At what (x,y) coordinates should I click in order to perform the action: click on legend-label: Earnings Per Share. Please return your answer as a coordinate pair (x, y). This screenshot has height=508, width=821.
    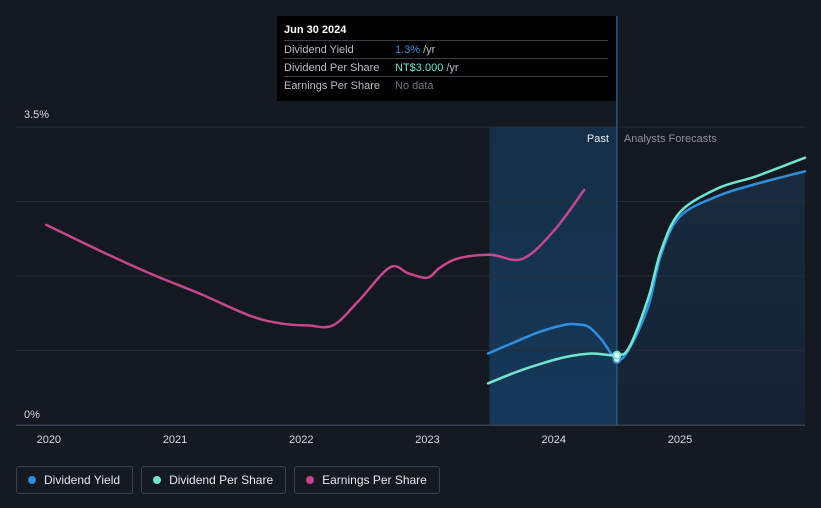
    Looking at the image, I should click on (374, 480).